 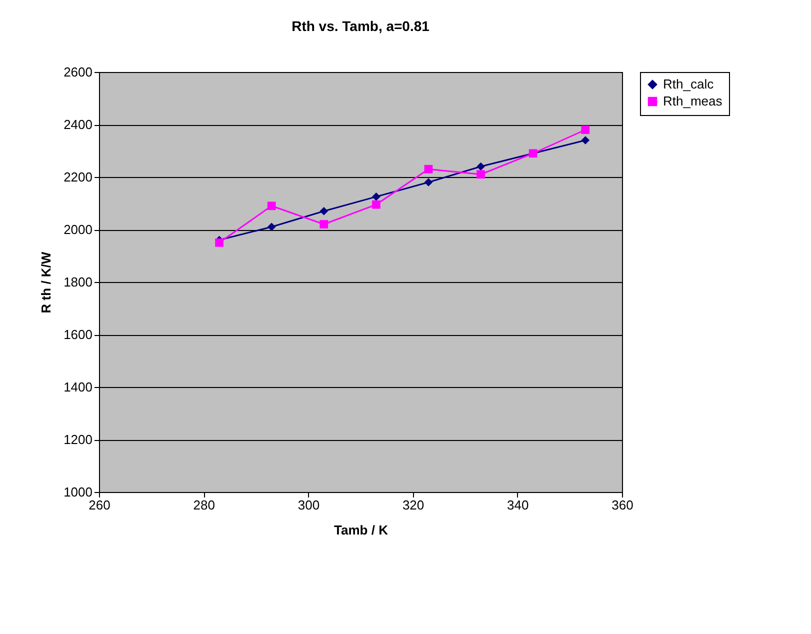 What do you see at coordinates (413, 505) in the screenshot?
I see `x-tick-label: 320` at bounding box center [413, 505].